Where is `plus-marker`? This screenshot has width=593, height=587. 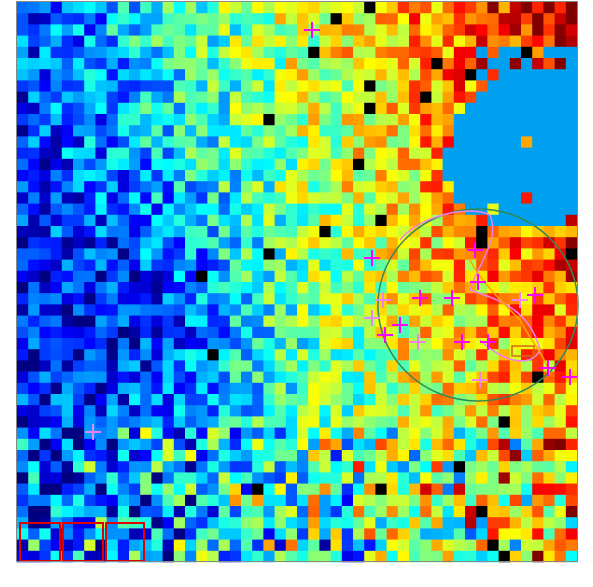 plus-marker is located at coordinates (520, 300).